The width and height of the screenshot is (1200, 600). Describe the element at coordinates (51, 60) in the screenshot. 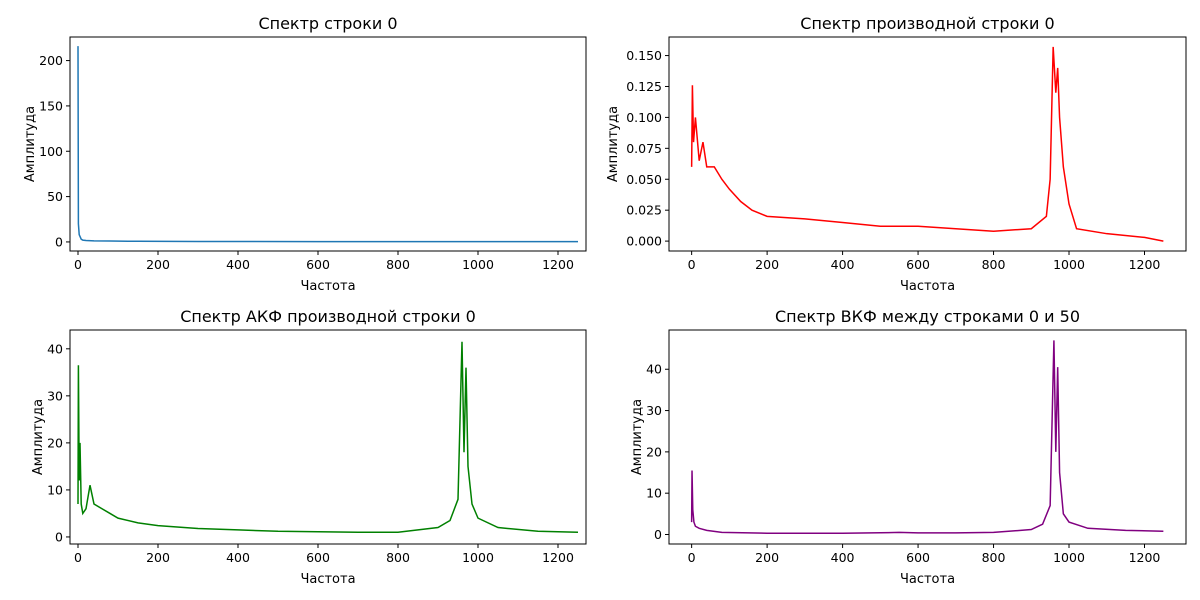

I see `y-tick-label: 200` at that location.